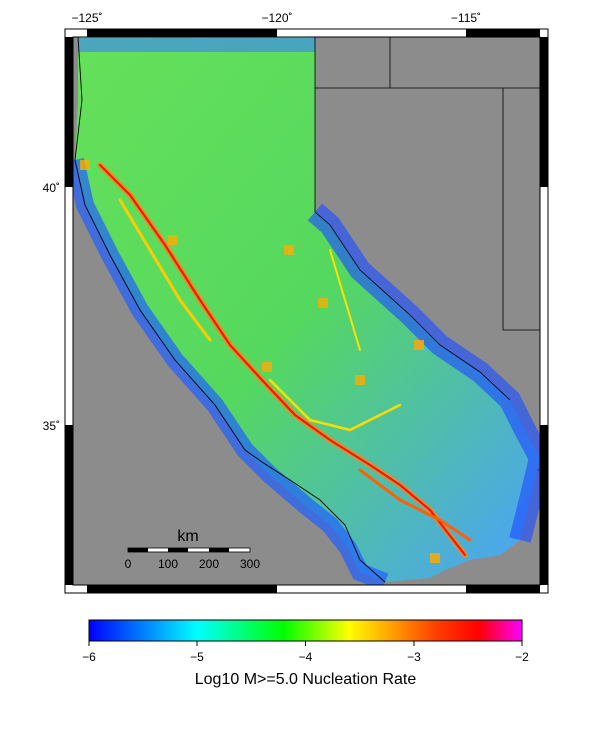  What do you see at coordinates (209, 564) in the screenshot?
I see `scale-bar-label: 200` at bounding box center [209, 564].